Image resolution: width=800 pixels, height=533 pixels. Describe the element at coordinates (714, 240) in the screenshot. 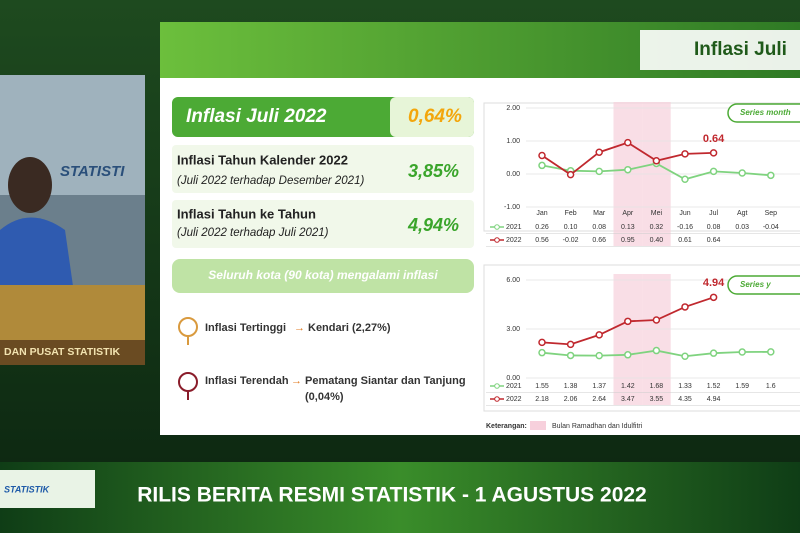

I see `table-value: 0.64` at that location.